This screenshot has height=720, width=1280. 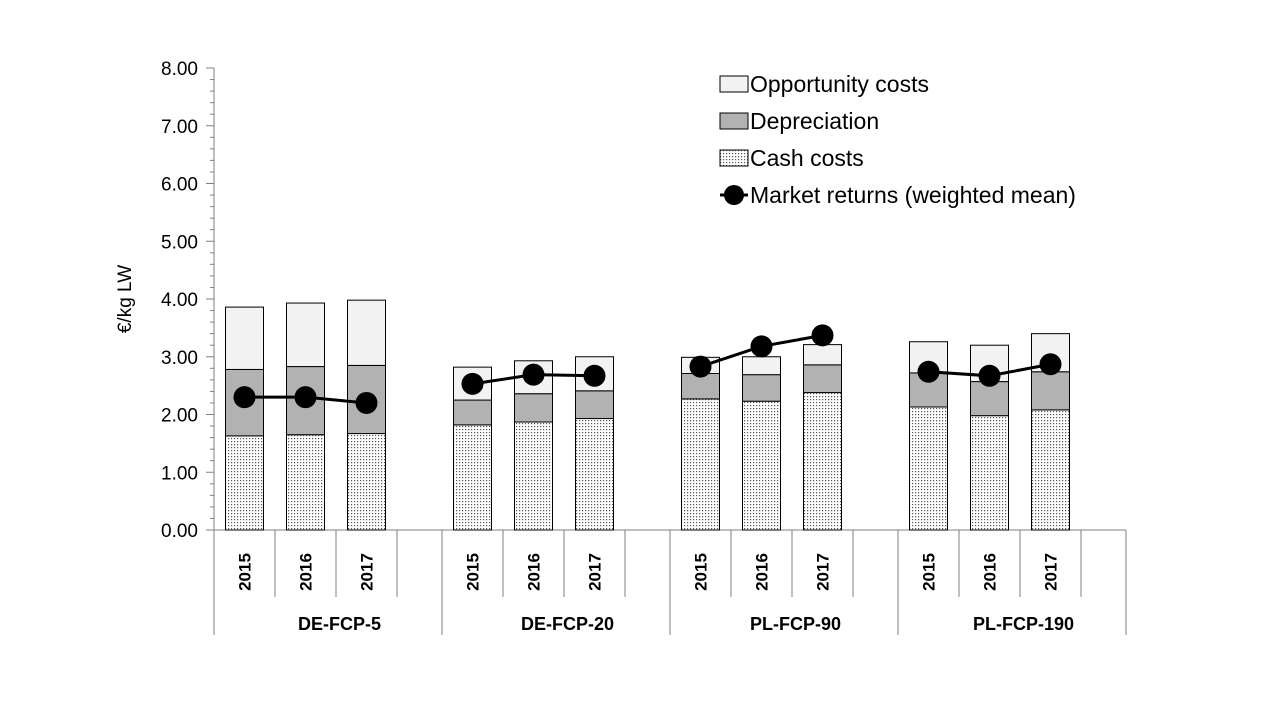 I want to click on legend-marker-market-returns, so click(x=734, y=195).